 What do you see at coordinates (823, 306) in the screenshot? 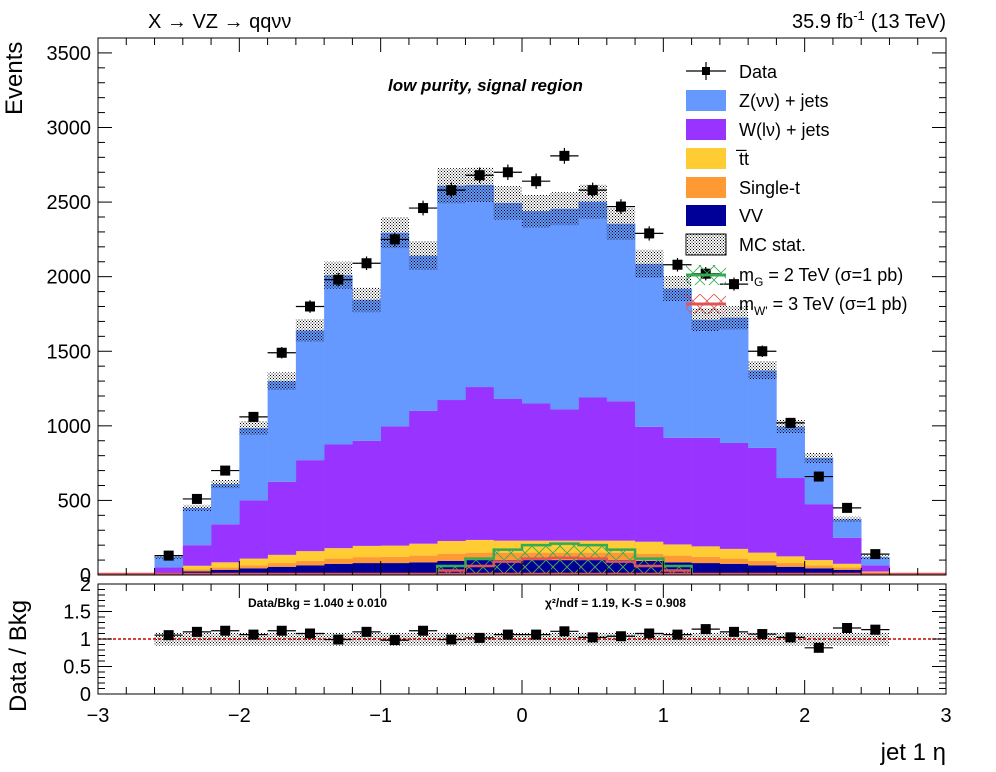
I see `legend-label-signal-w: mW' = 3 TeV (σ=1 pb)` at bounding box center [823, 306].